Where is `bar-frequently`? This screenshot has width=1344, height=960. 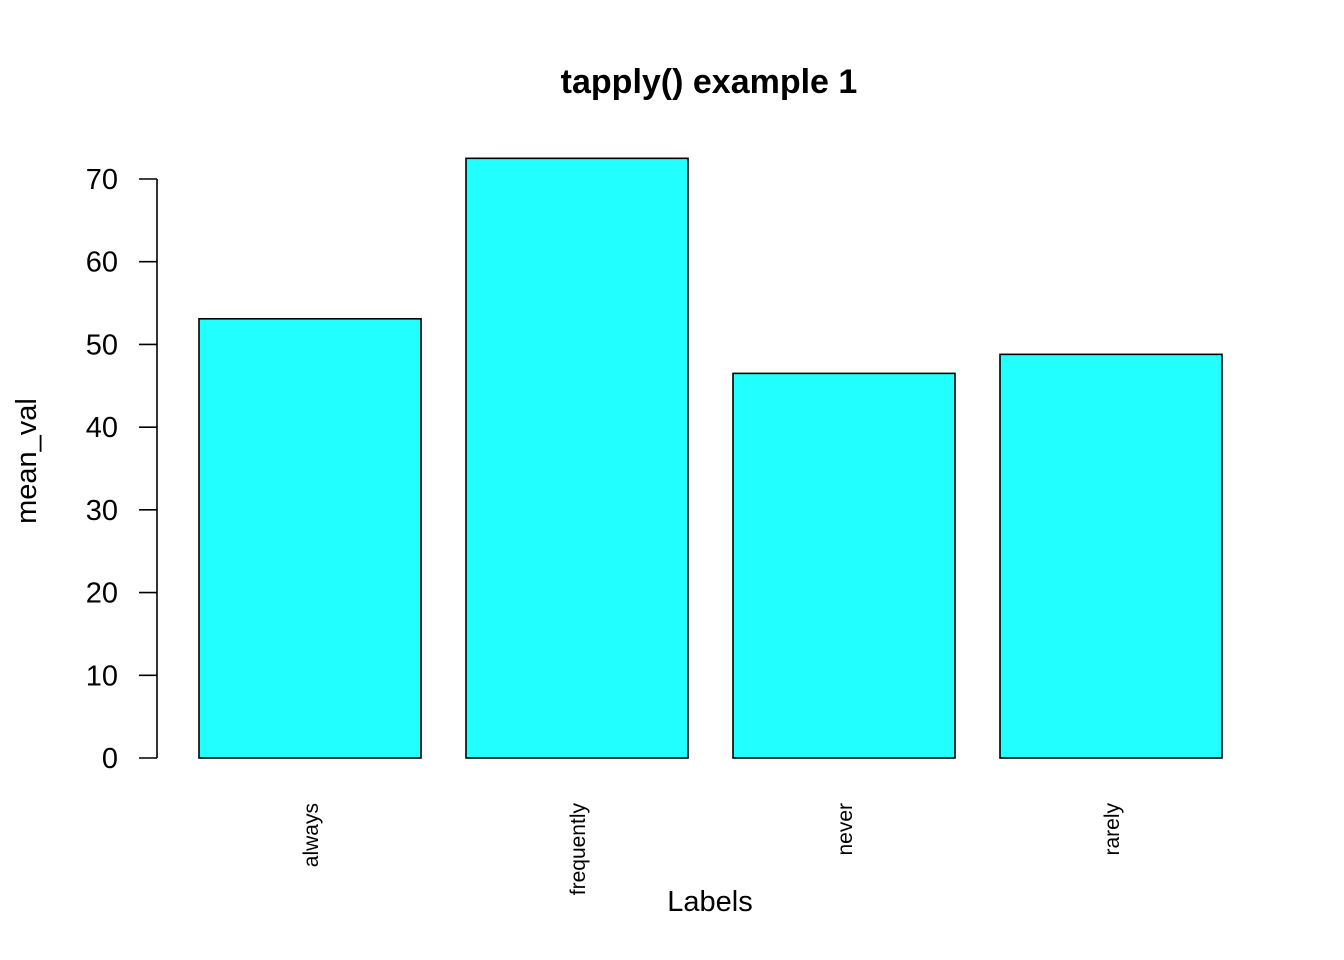 bar-frequently is located at coordinates (577, 458).